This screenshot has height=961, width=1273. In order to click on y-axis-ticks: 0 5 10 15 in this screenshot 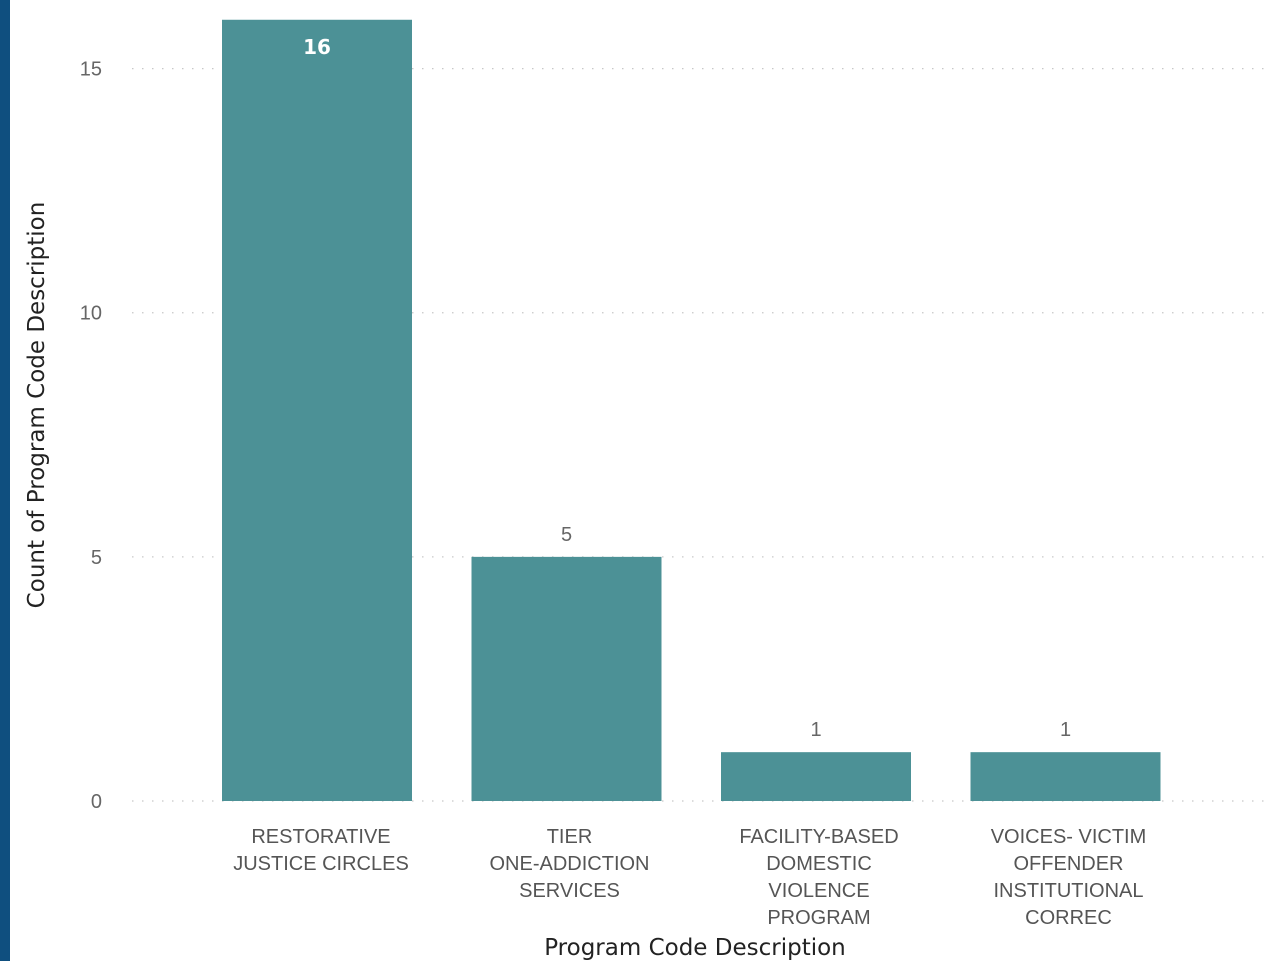, I will do `click(91, 436)`.